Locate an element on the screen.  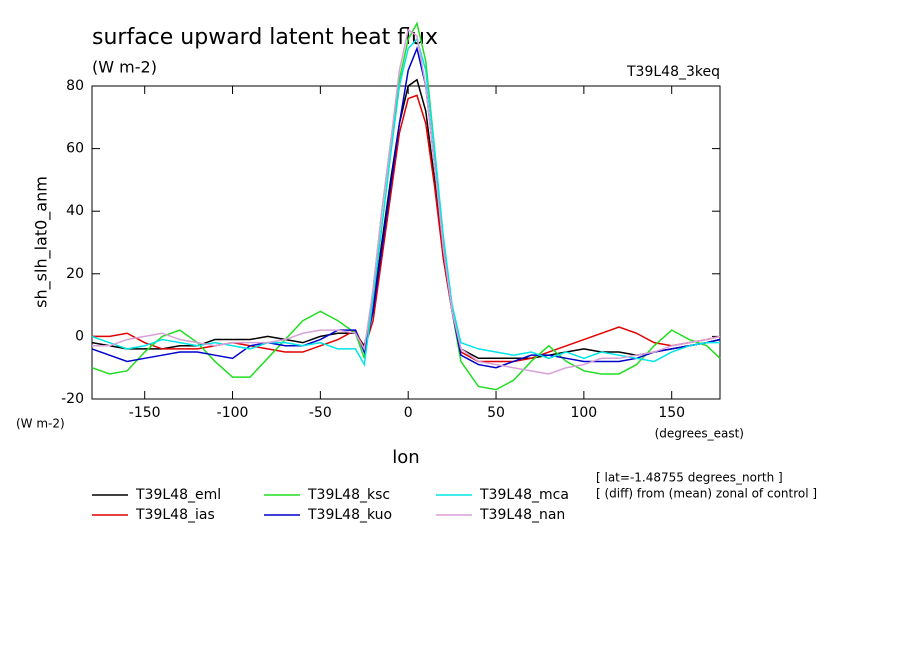
y-tick-label: -20 is located at coordinates (72, 399).